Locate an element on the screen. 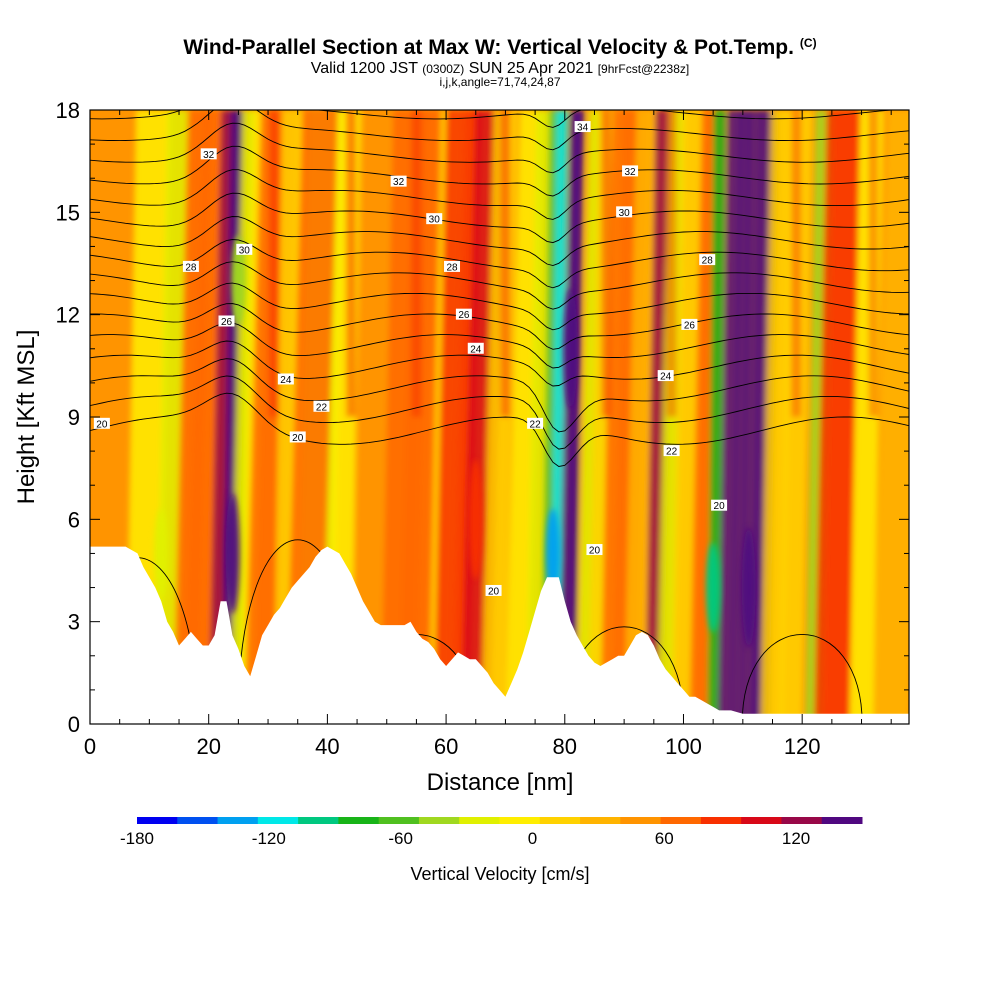 This screenshot has width=1000, height=1000. x-tick-label: 100 is located at coordinates (683, 746).